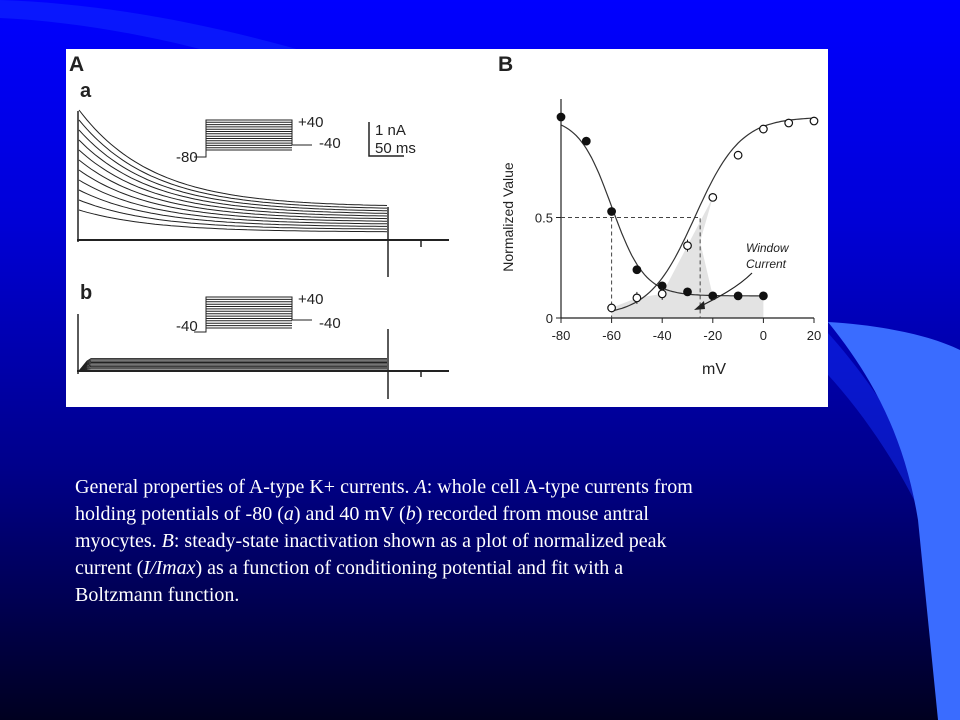 The height and width of the screenshot is (720, 960). What do you see at coordinates (763, 335) in the screenshot?
I see `x-tick-label: 0` at bounding box center [763, 335].